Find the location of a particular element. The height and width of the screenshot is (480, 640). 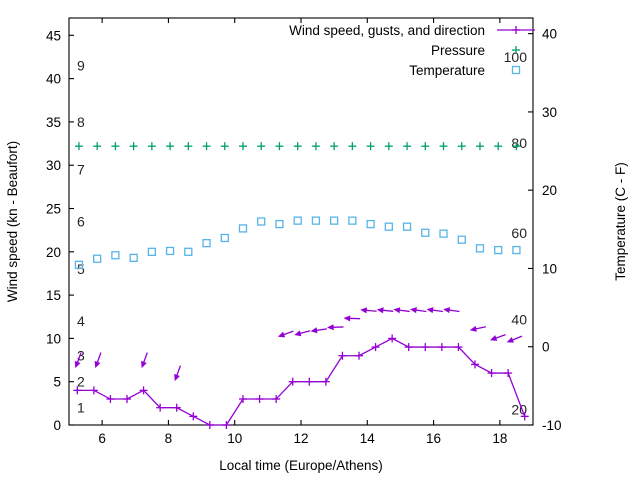

beaufort-label: 3 is located at coordinates (81, 356).